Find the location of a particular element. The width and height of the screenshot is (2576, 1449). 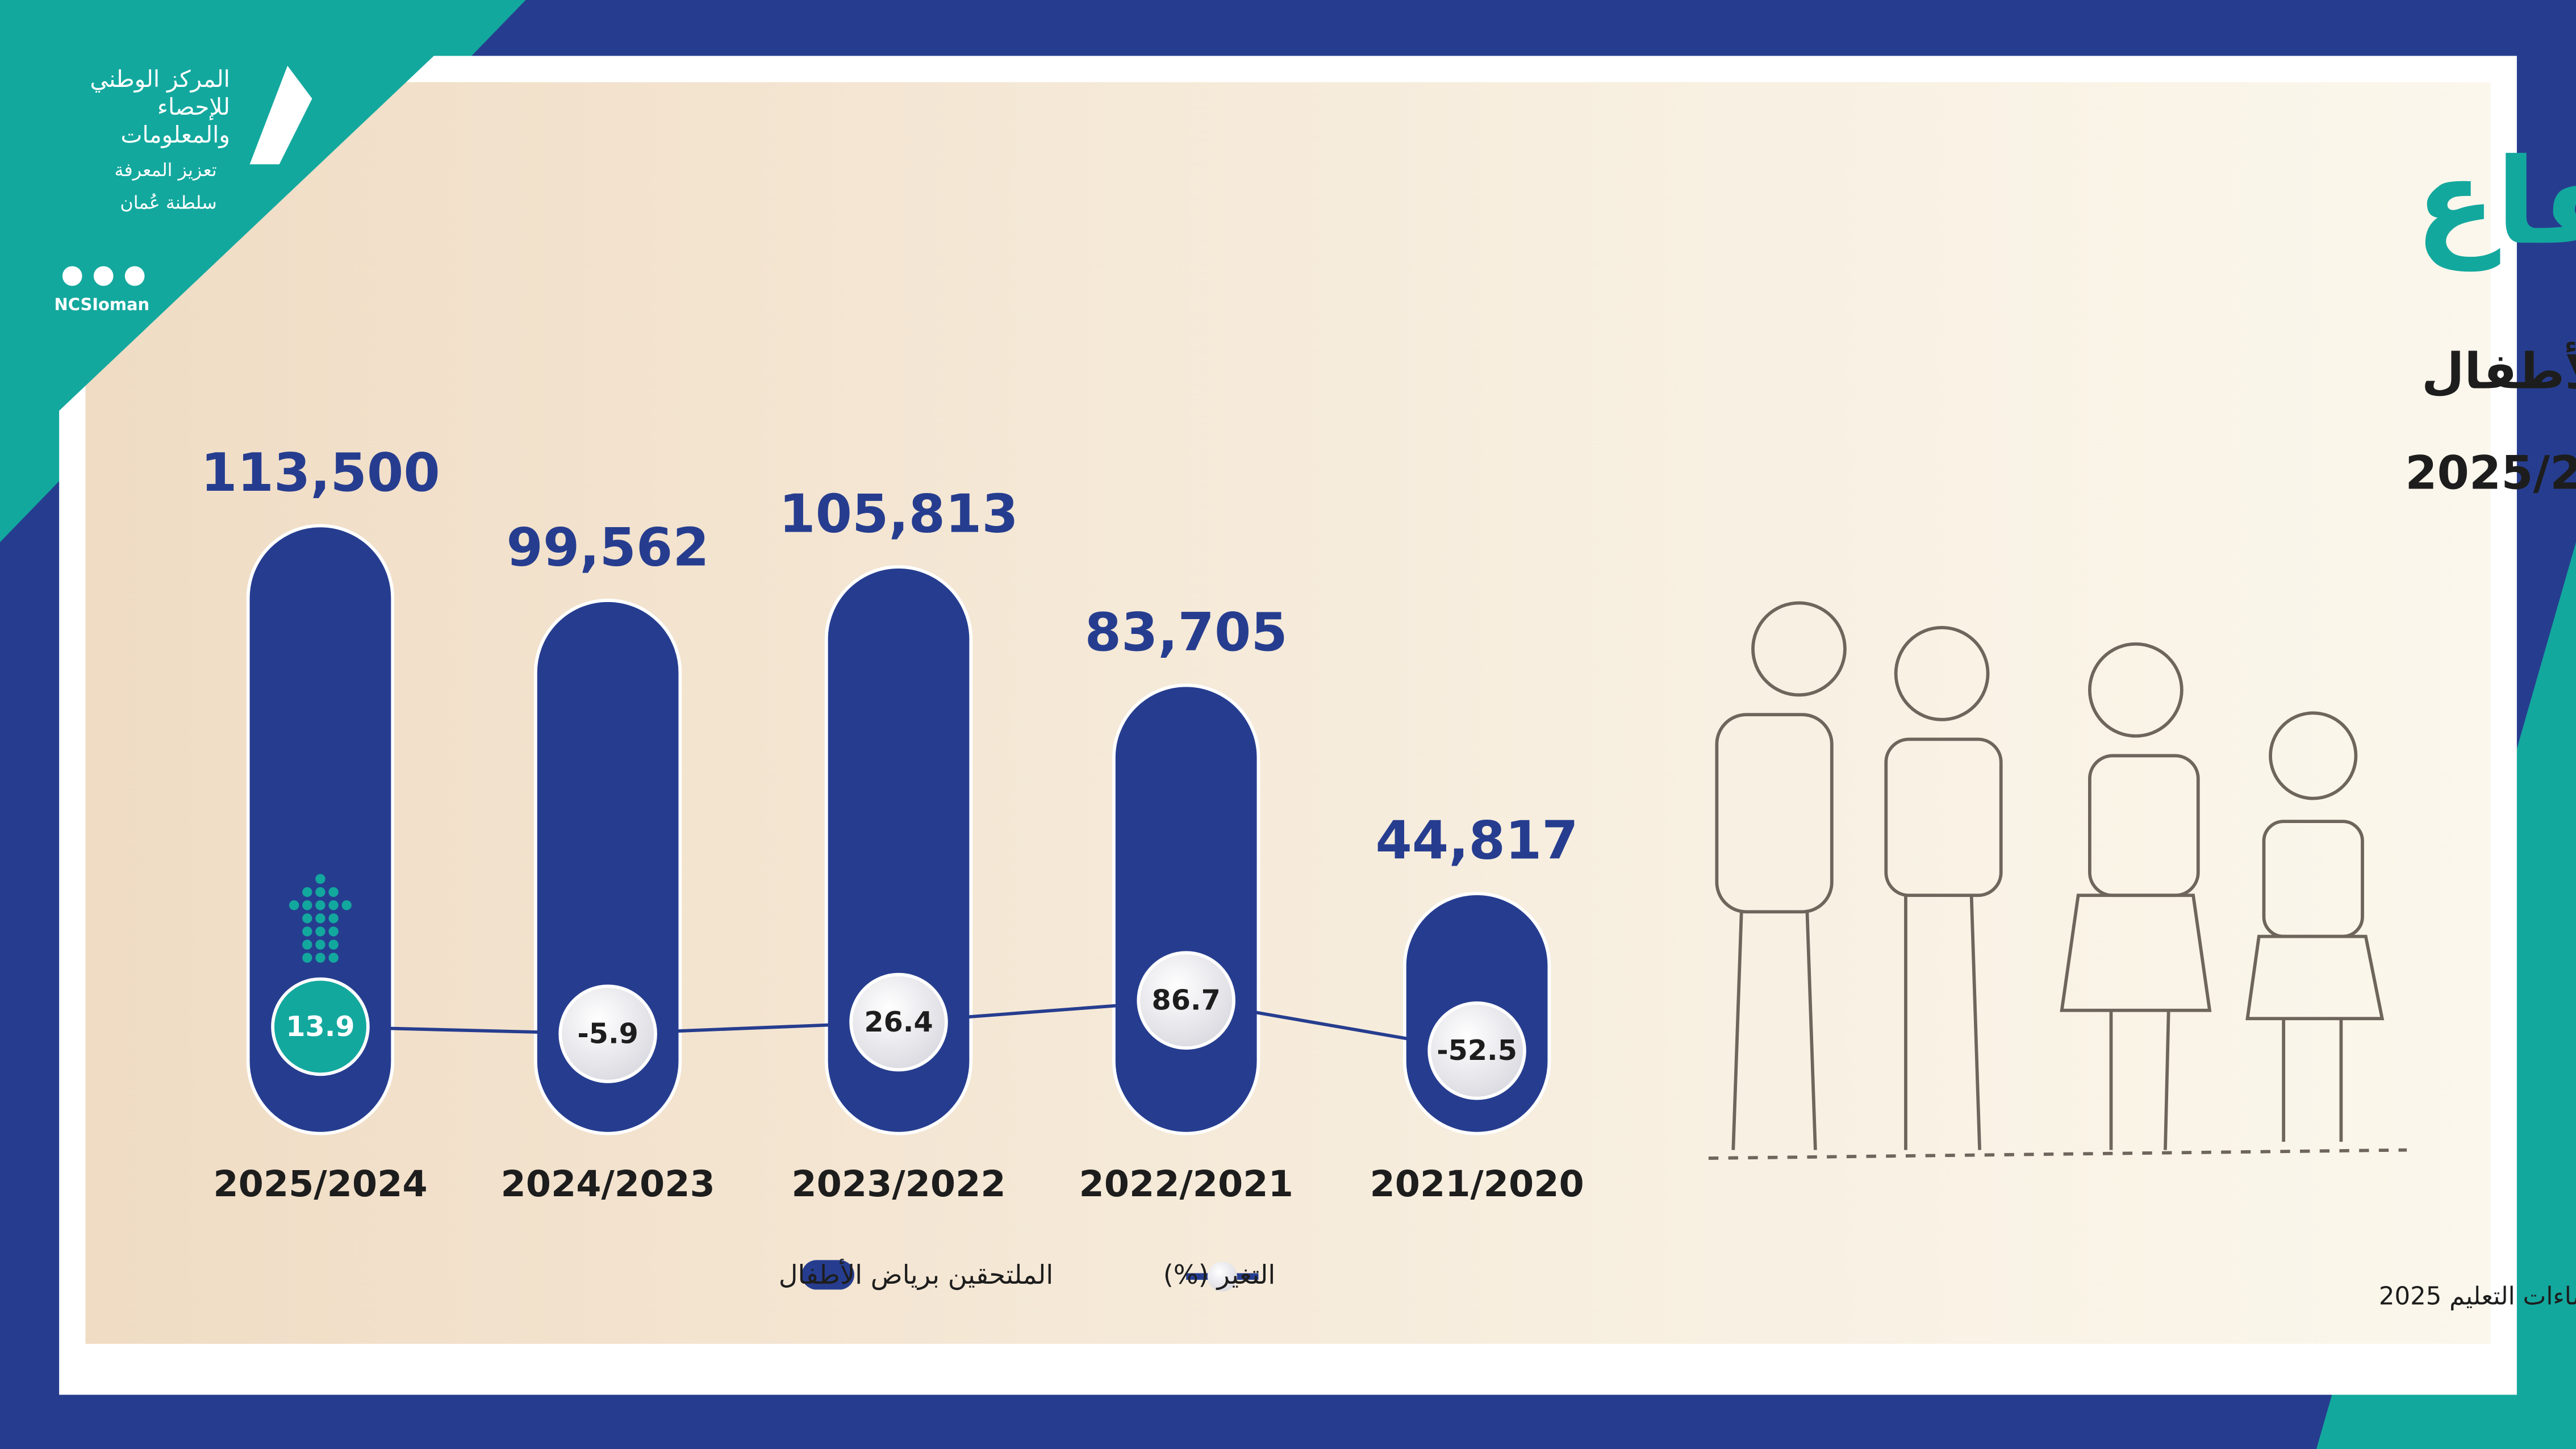

logo-mark is located at coordinates (280, 115).